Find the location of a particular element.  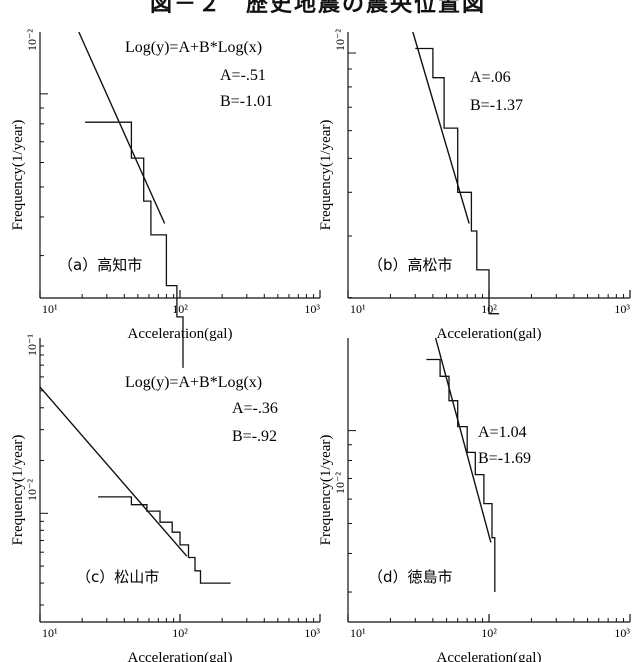

chart1-x-tick-label: 10¹ is located at coordinates (50, 309).